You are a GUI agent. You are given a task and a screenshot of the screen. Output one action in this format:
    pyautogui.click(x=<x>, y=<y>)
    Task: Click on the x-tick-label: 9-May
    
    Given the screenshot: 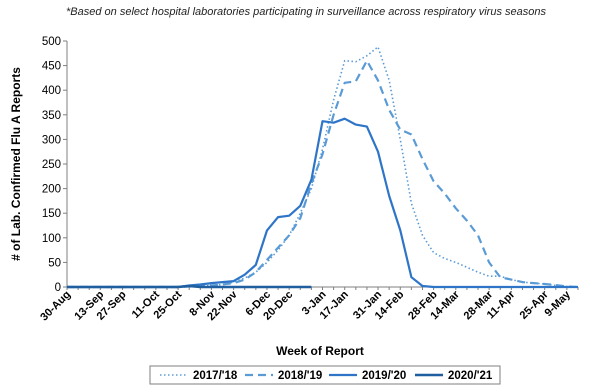 What is the action you would take?
    pyautogui.click(x=557, y=303)
    